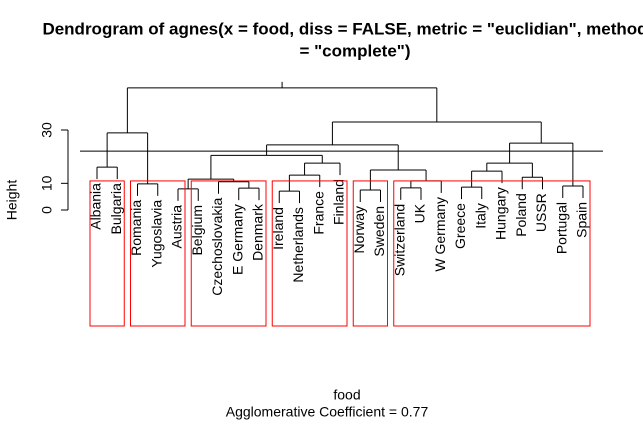  I want to click on leaf-label: Poland, so click(521, 215).